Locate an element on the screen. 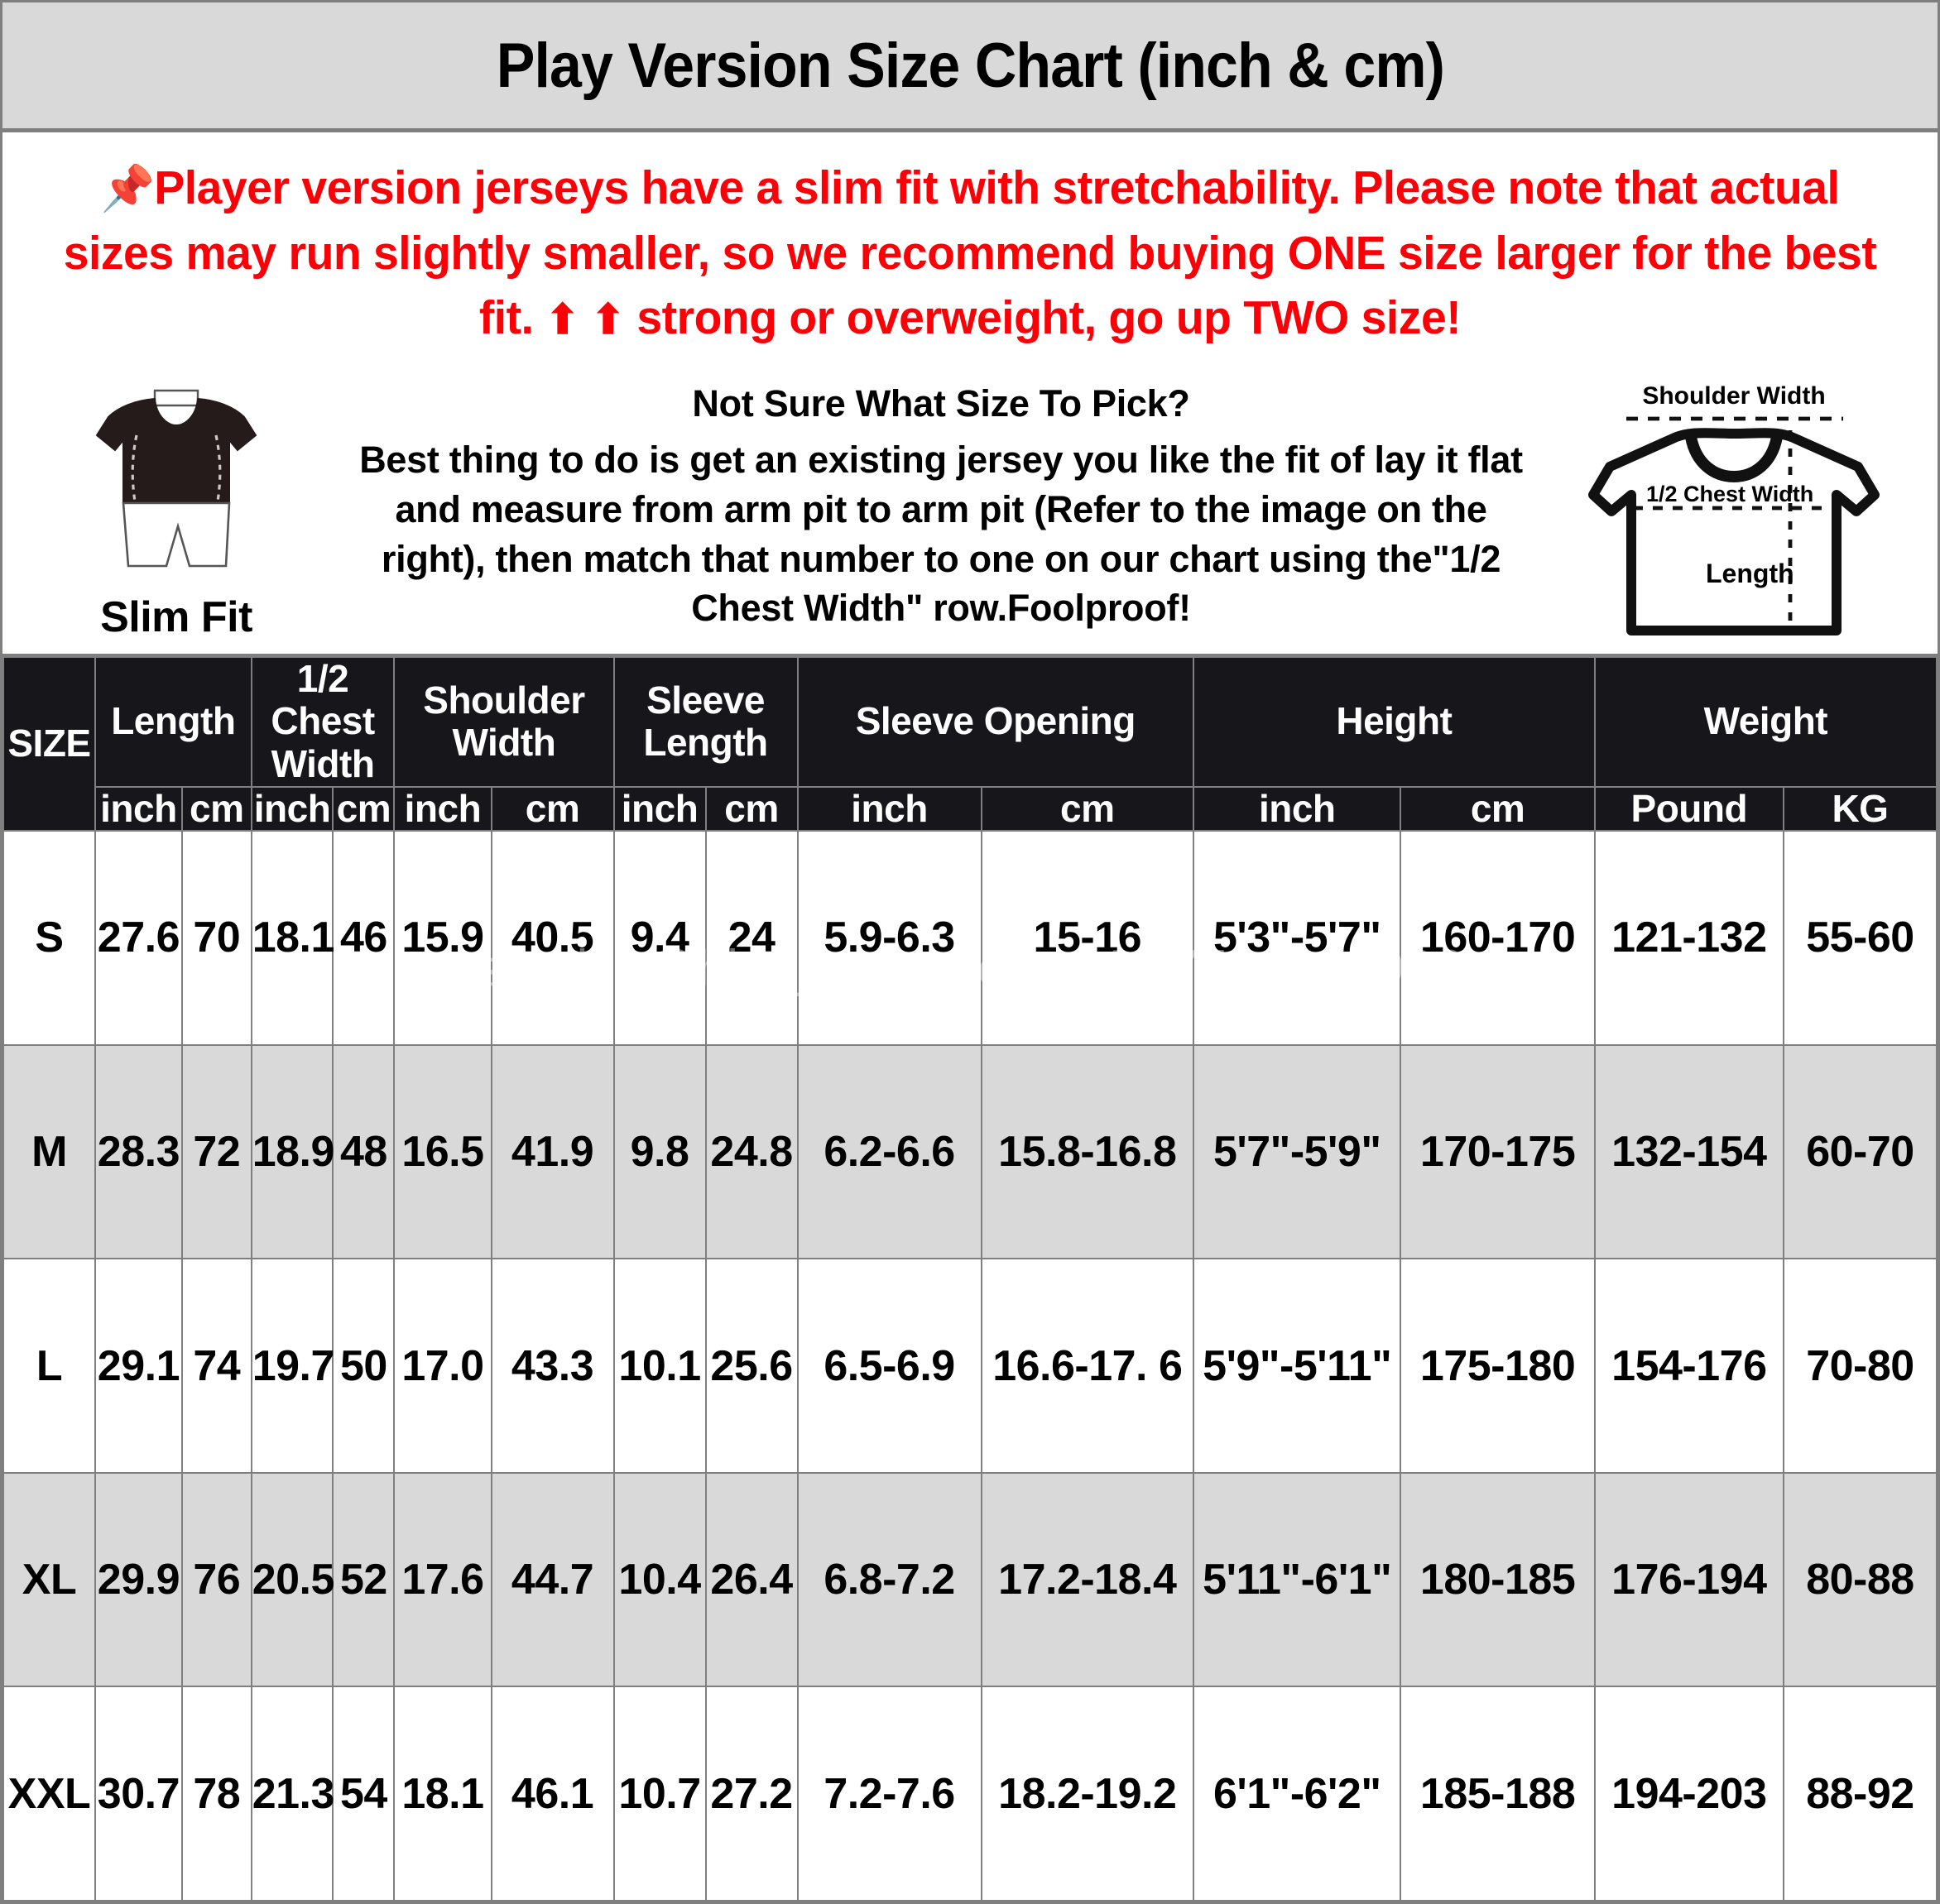 Image resolution: width=1940 pixels, height=1904 pixels. cell-chest-inch: 19.7 is located at coordinates (292, 1366).